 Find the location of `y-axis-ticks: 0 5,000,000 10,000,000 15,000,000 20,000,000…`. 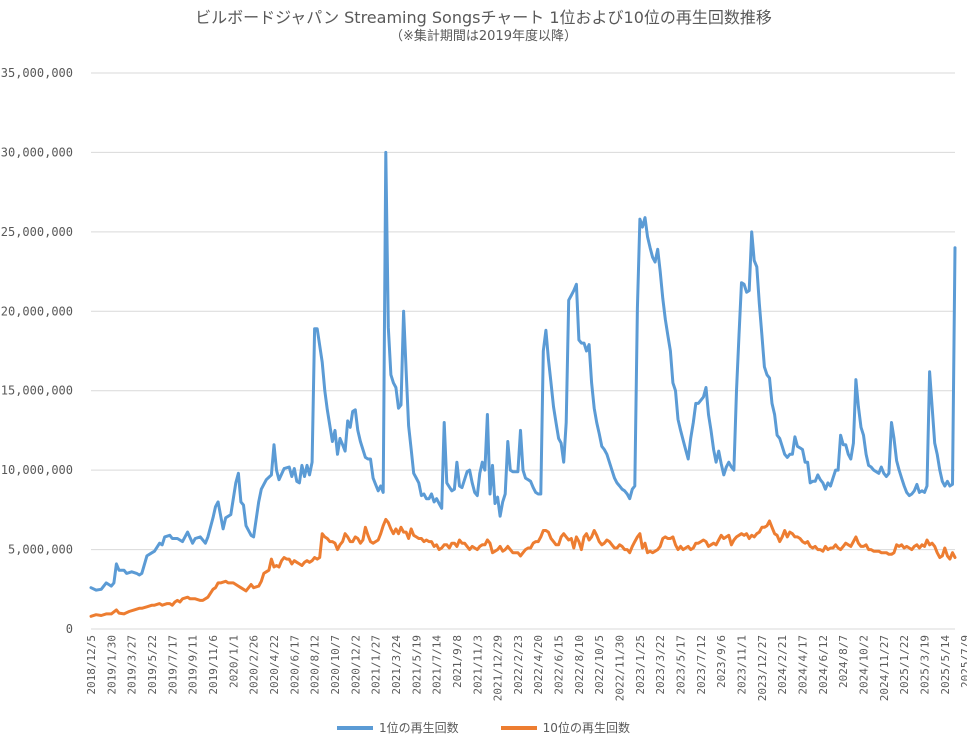

y-axis-ticks: 0 5,000,000 10,000,000 15,000,000 20,000,000… is located at coordinates (37, 351).